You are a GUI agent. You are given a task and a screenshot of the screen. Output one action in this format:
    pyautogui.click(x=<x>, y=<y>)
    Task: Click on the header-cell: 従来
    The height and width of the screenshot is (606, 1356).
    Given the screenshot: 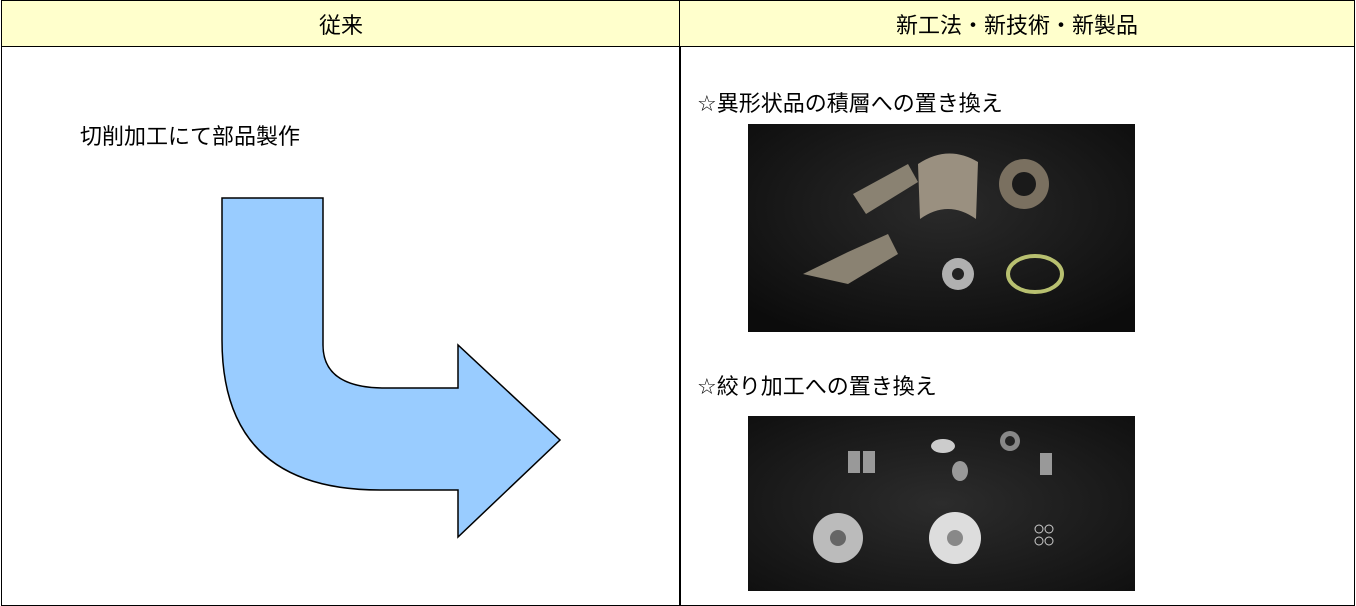 What is the action you would take?
    pyautogui.click(x=341, y=23)
    